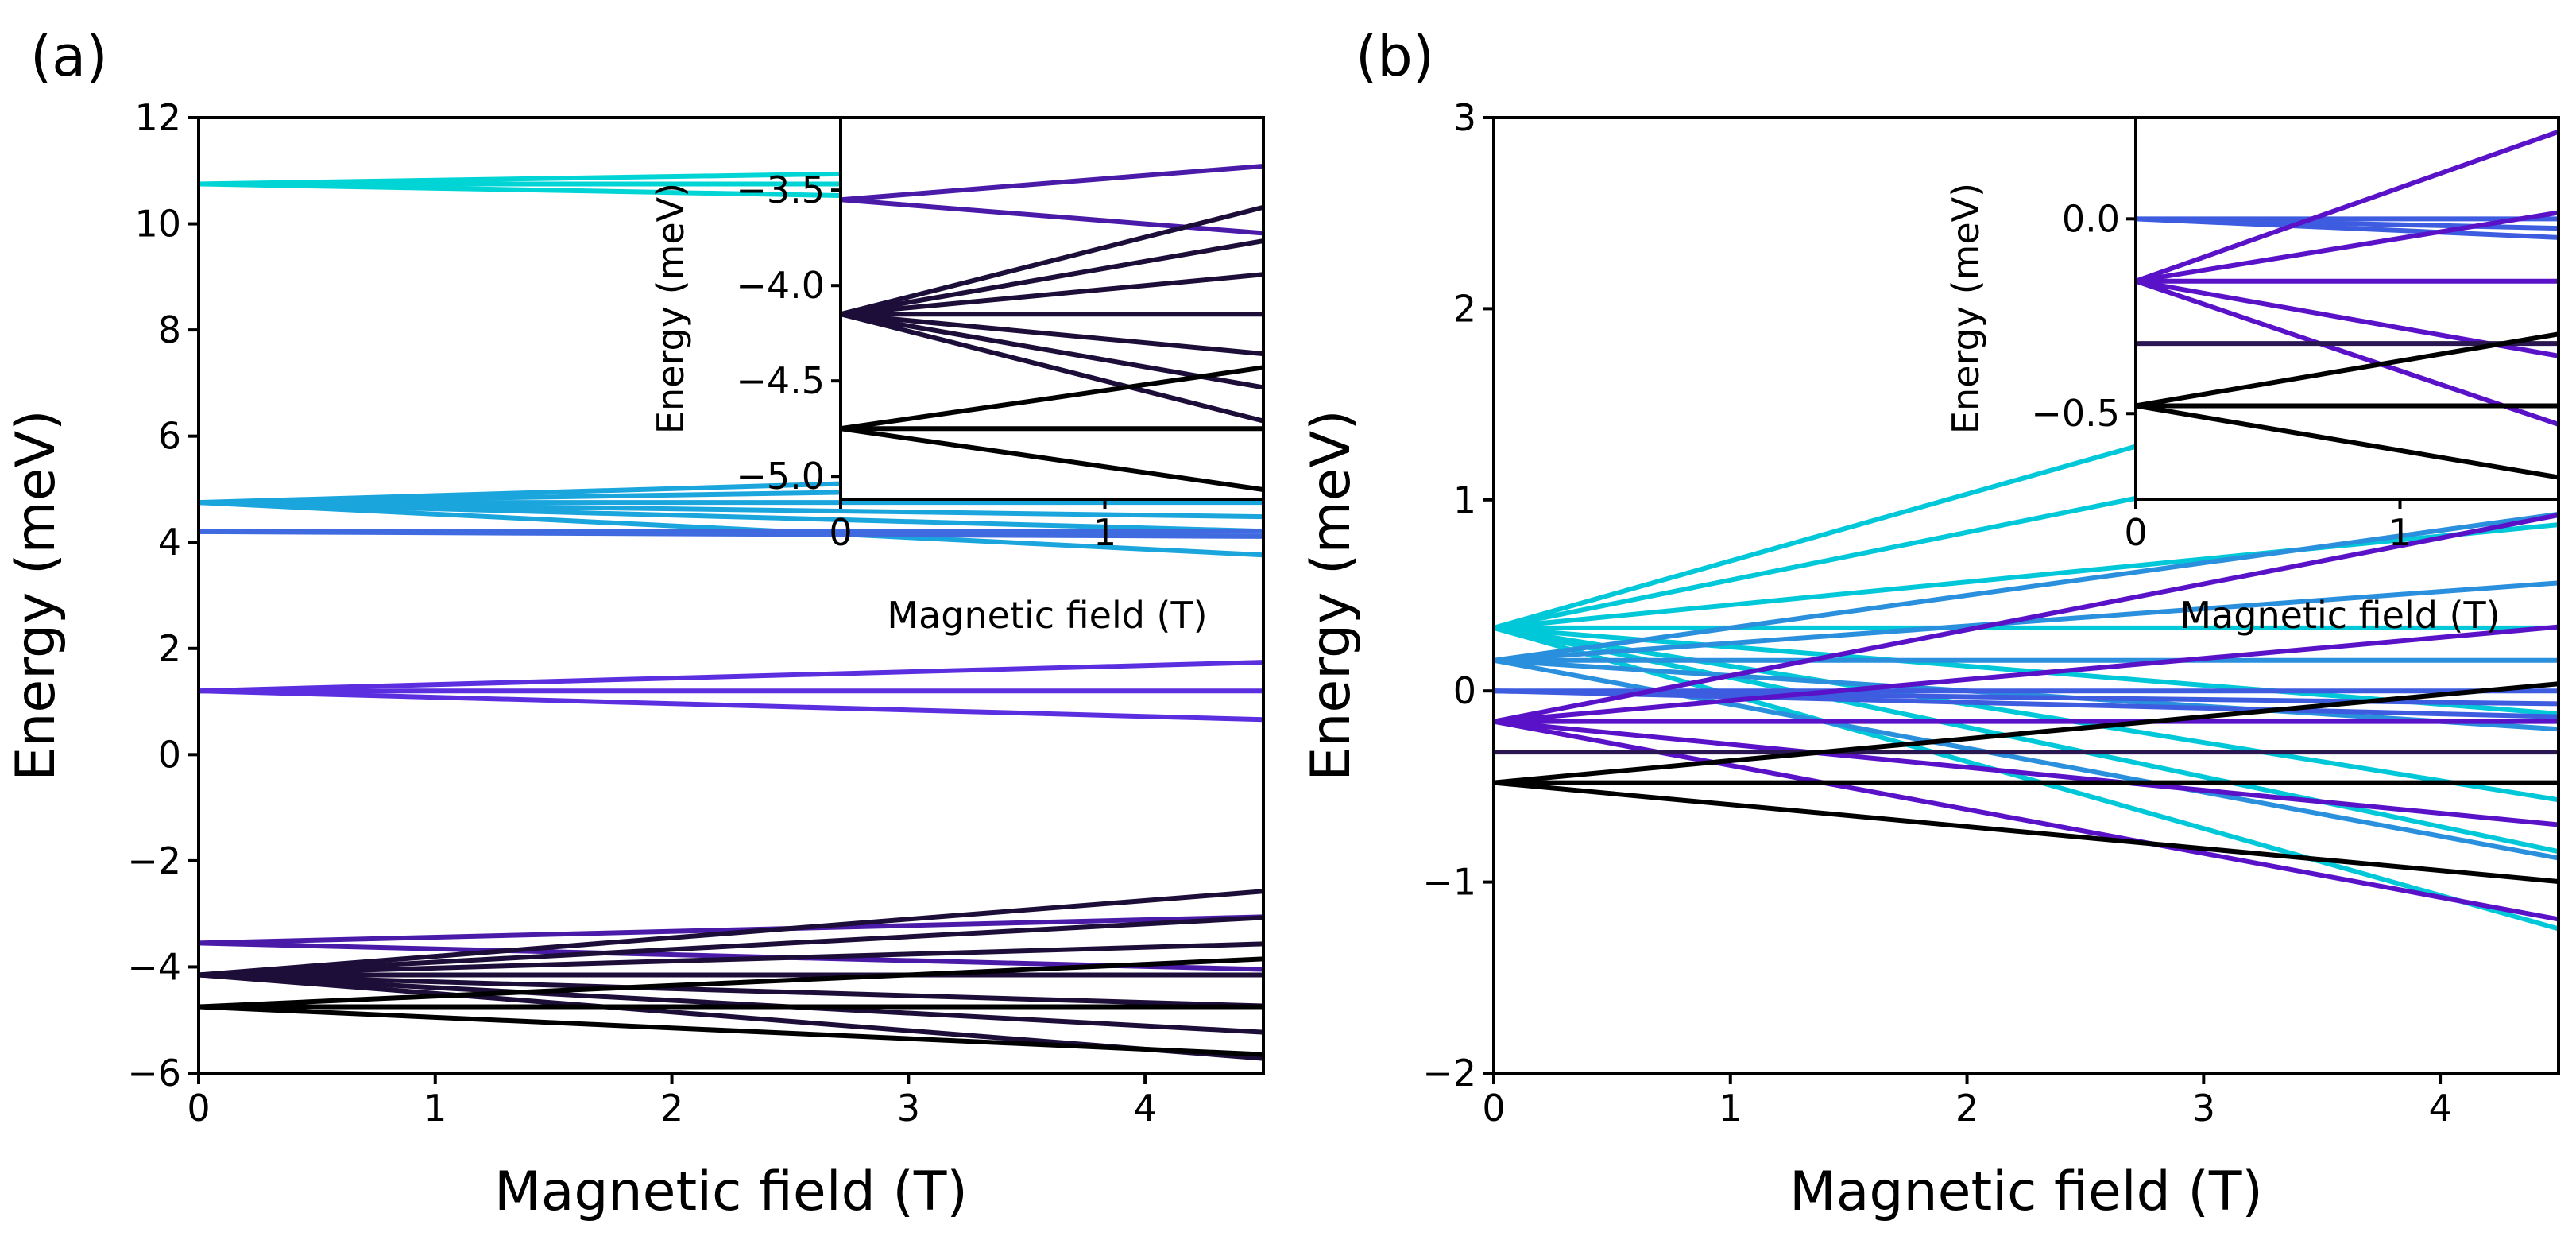 The height and width of the screenshot is (1244, 2576). I want to click on panel0-main-ytick-label: 4, so click(169, 542).